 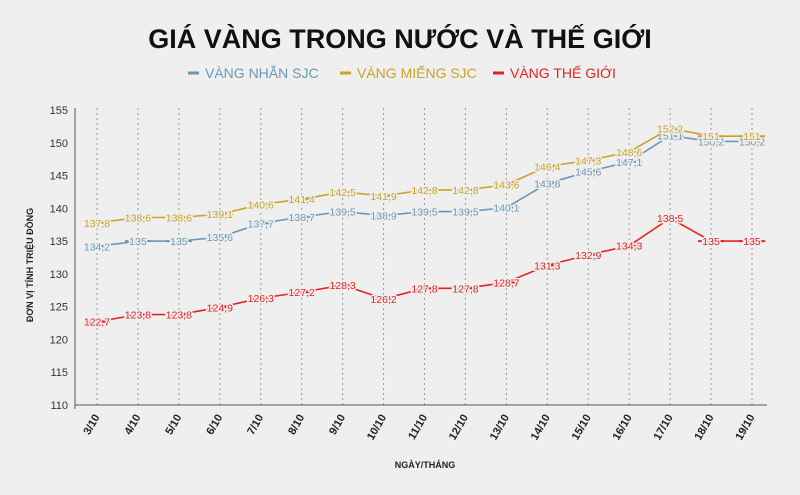 What do you see at coordinates (255, 425) in the screenshot?
I see `x-tick-label: 7/10` at bounding box center [255, 425].